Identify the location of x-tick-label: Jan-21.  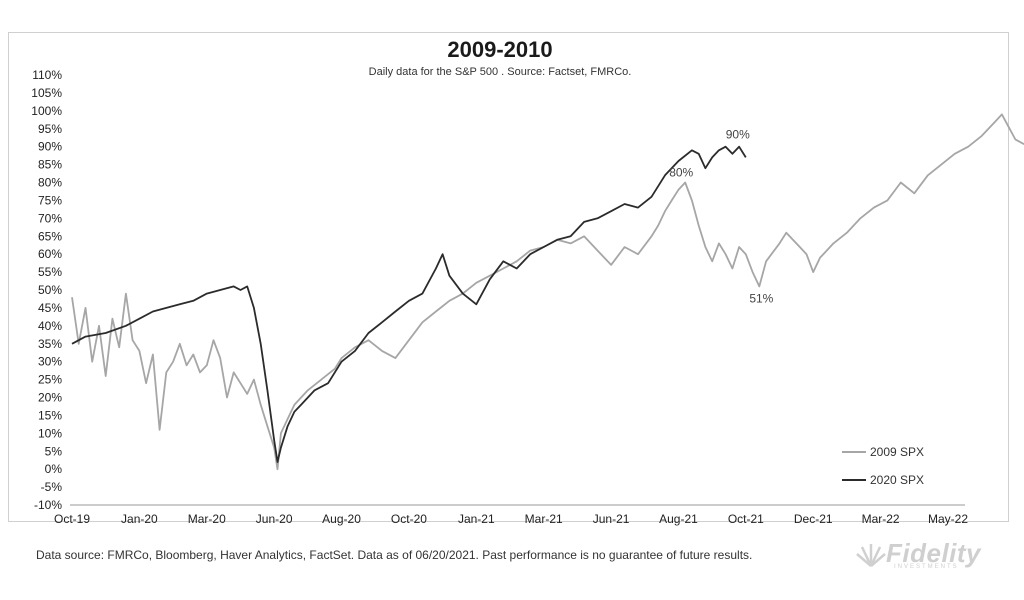
(476, 519).